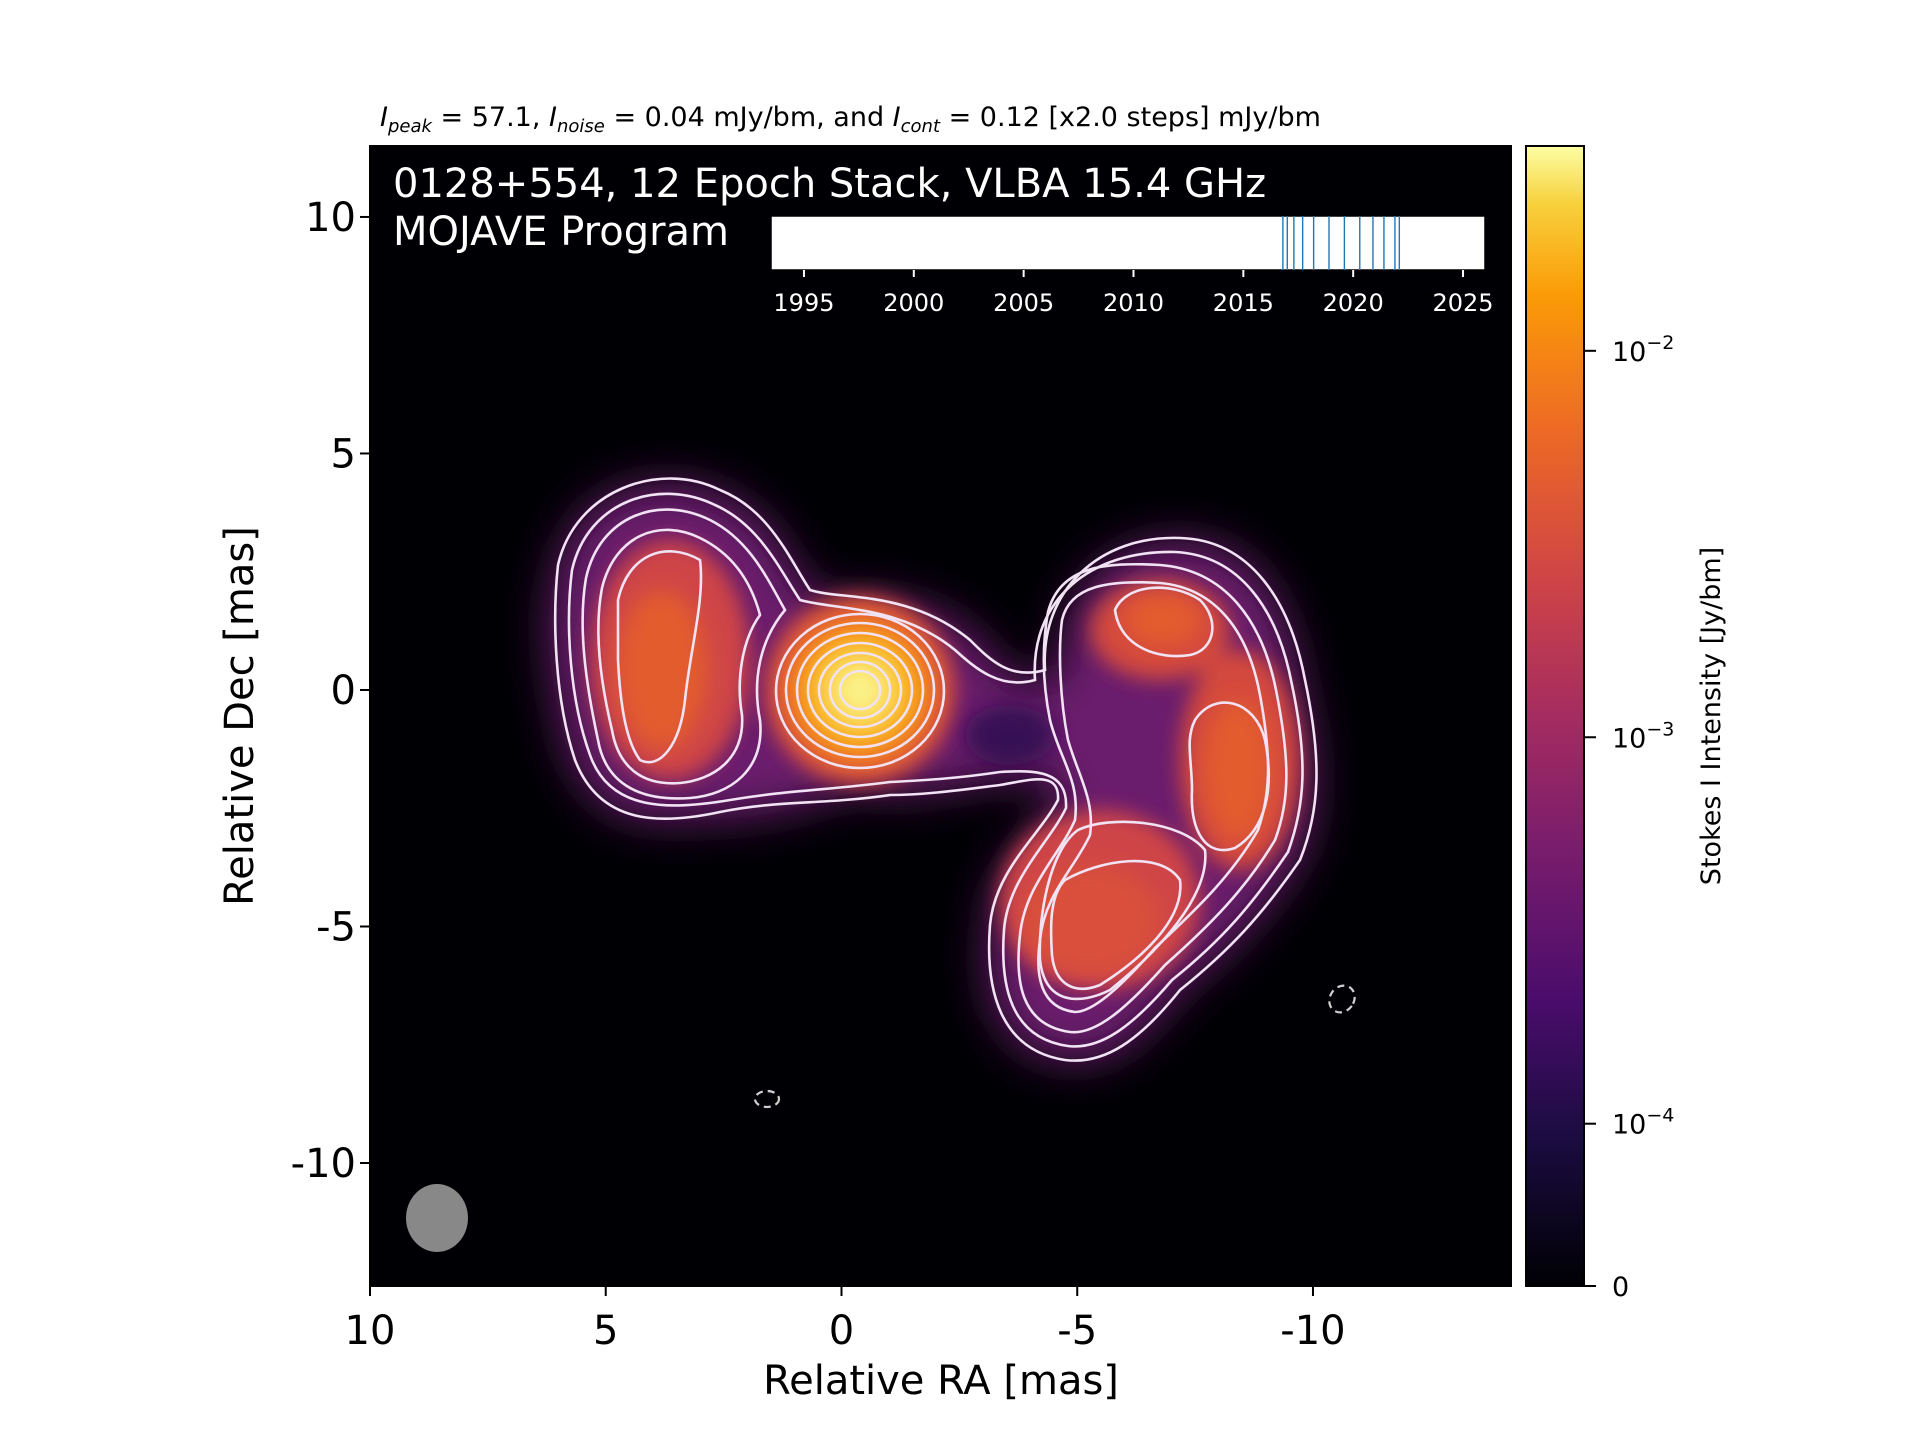  I want to click on colorbar, so click(1555, 716).